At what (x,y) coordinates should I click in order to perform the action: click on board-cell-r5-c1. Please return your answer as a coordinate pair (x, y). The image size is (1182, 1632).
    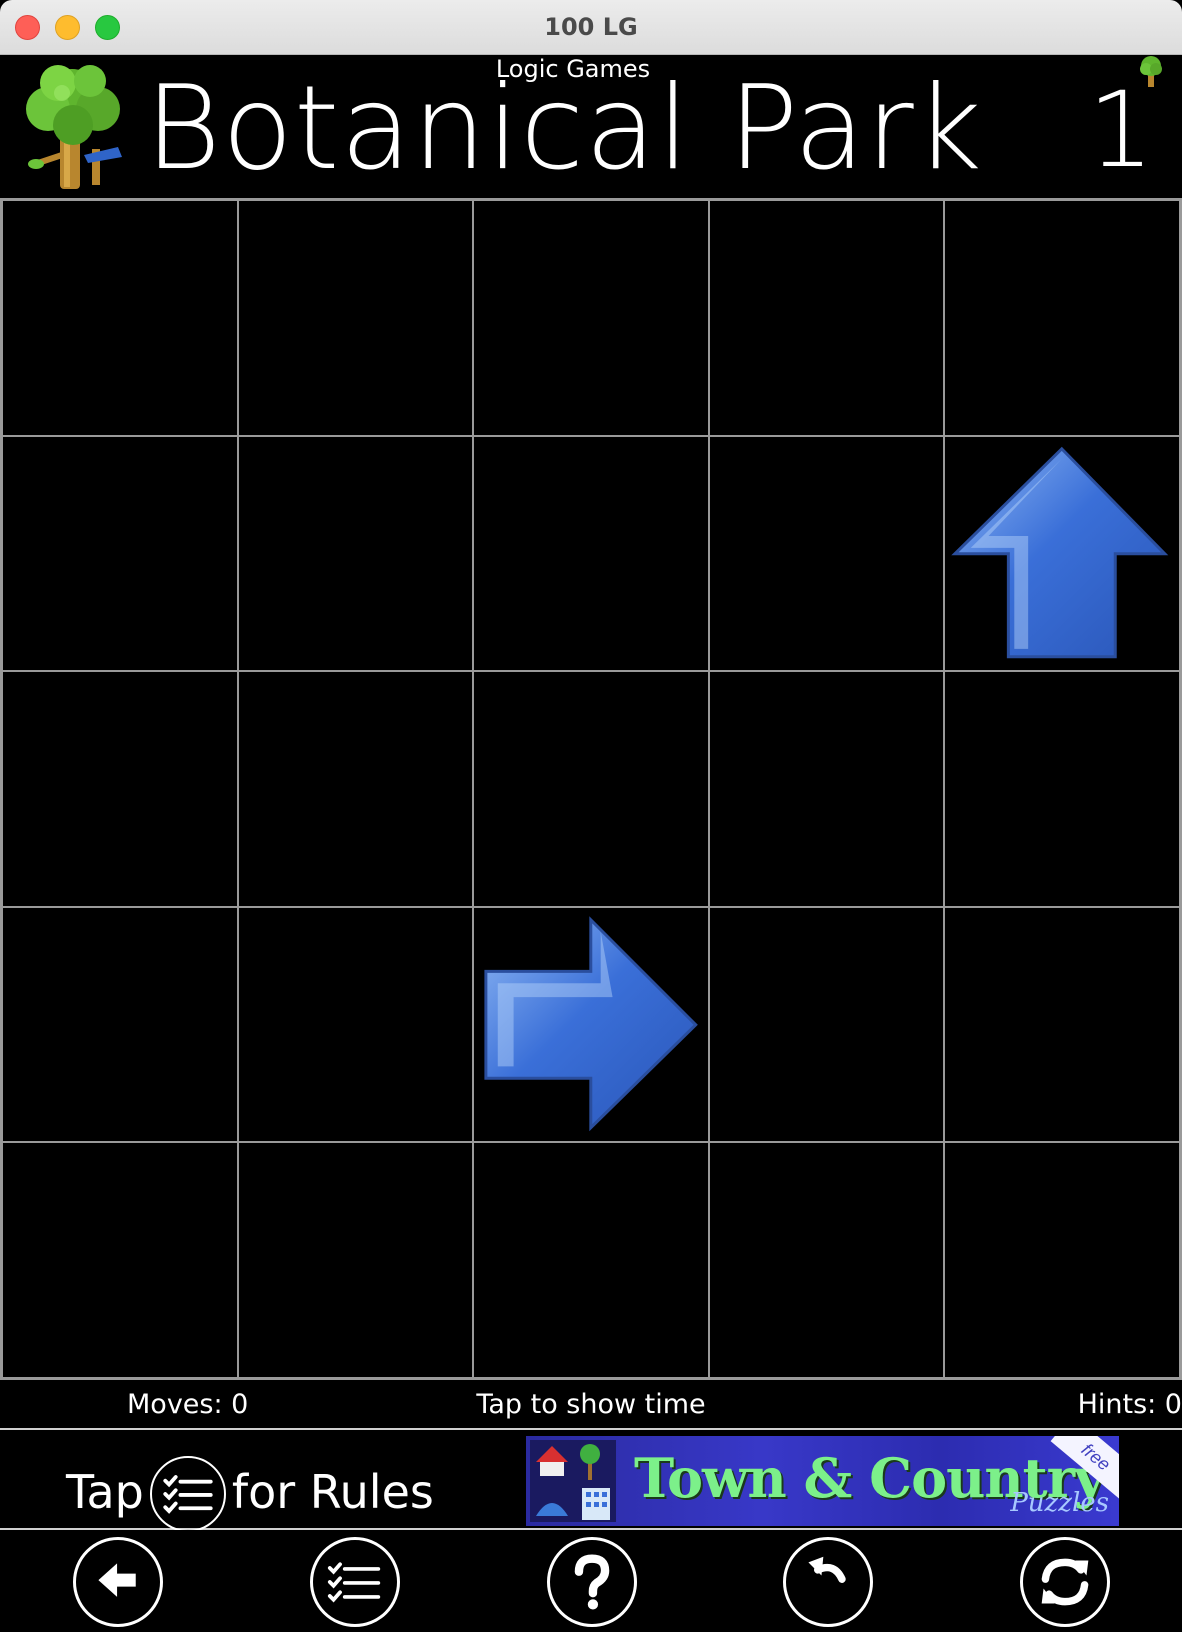
    Looking at the image, I should click on (120, 1260).